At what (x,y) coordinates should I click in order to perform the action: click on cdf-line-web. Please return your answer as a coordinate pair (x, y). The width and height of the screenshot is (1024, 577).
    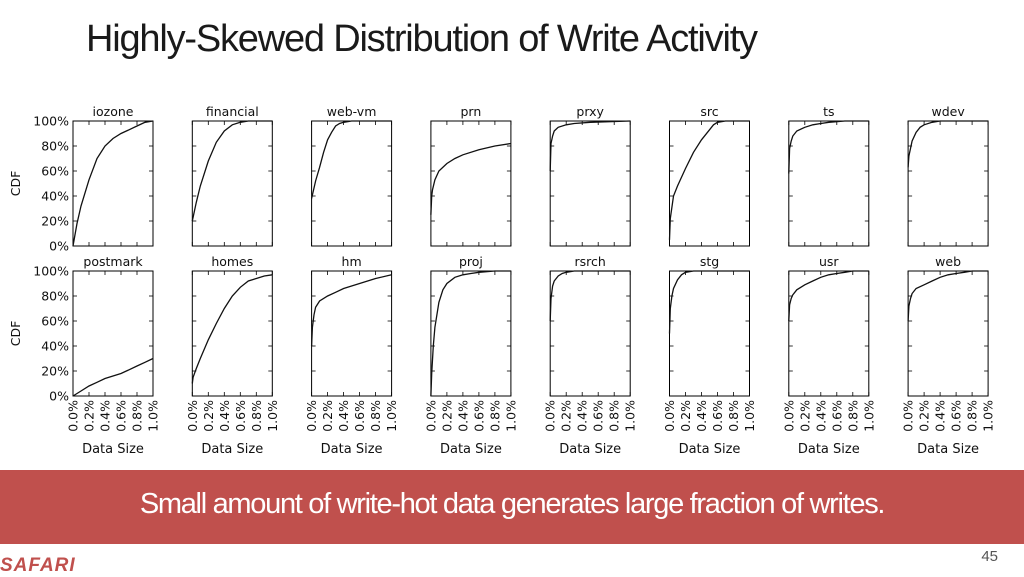
    Looking at the image, I should click on (948, 296).